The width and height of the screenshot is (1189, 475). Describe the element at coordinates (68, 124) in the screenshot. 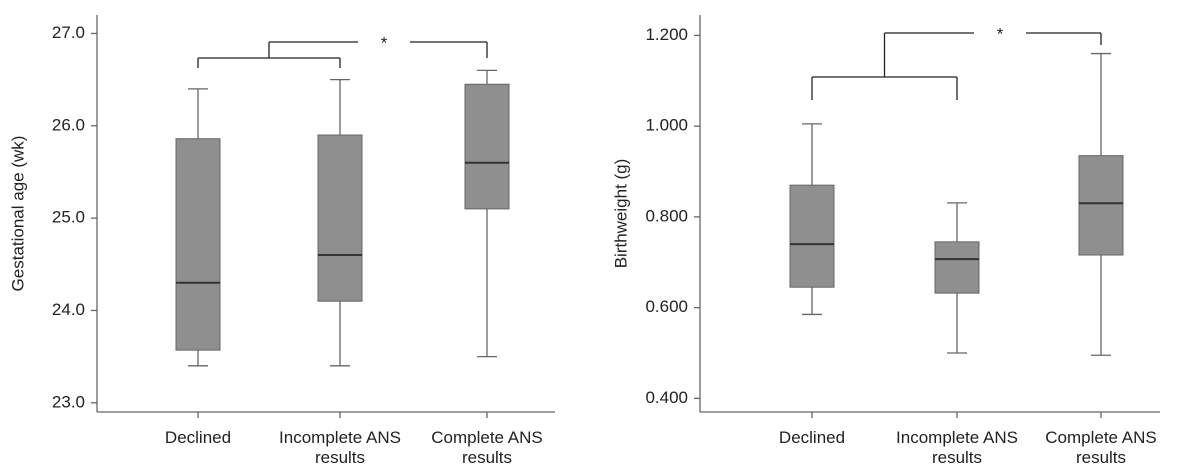

I see `y-tick-label: 26.0` at that location.